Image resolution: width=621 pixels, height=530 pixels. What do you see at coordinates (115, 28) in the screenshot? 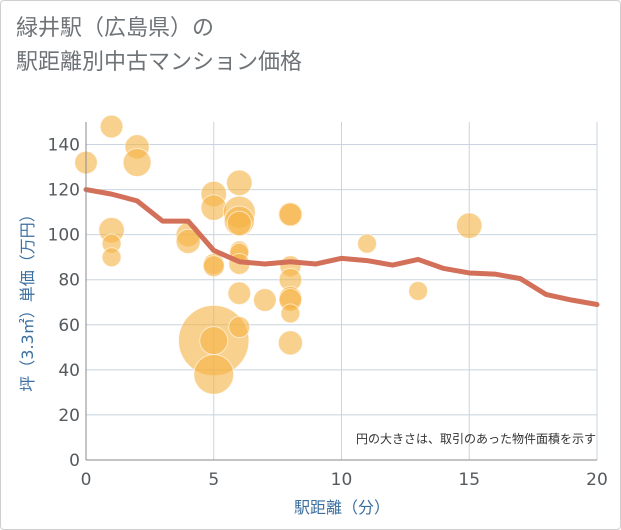
I see `chart-title-line1: 緑井駅（広島県）の` at bounding box center [115, 28].